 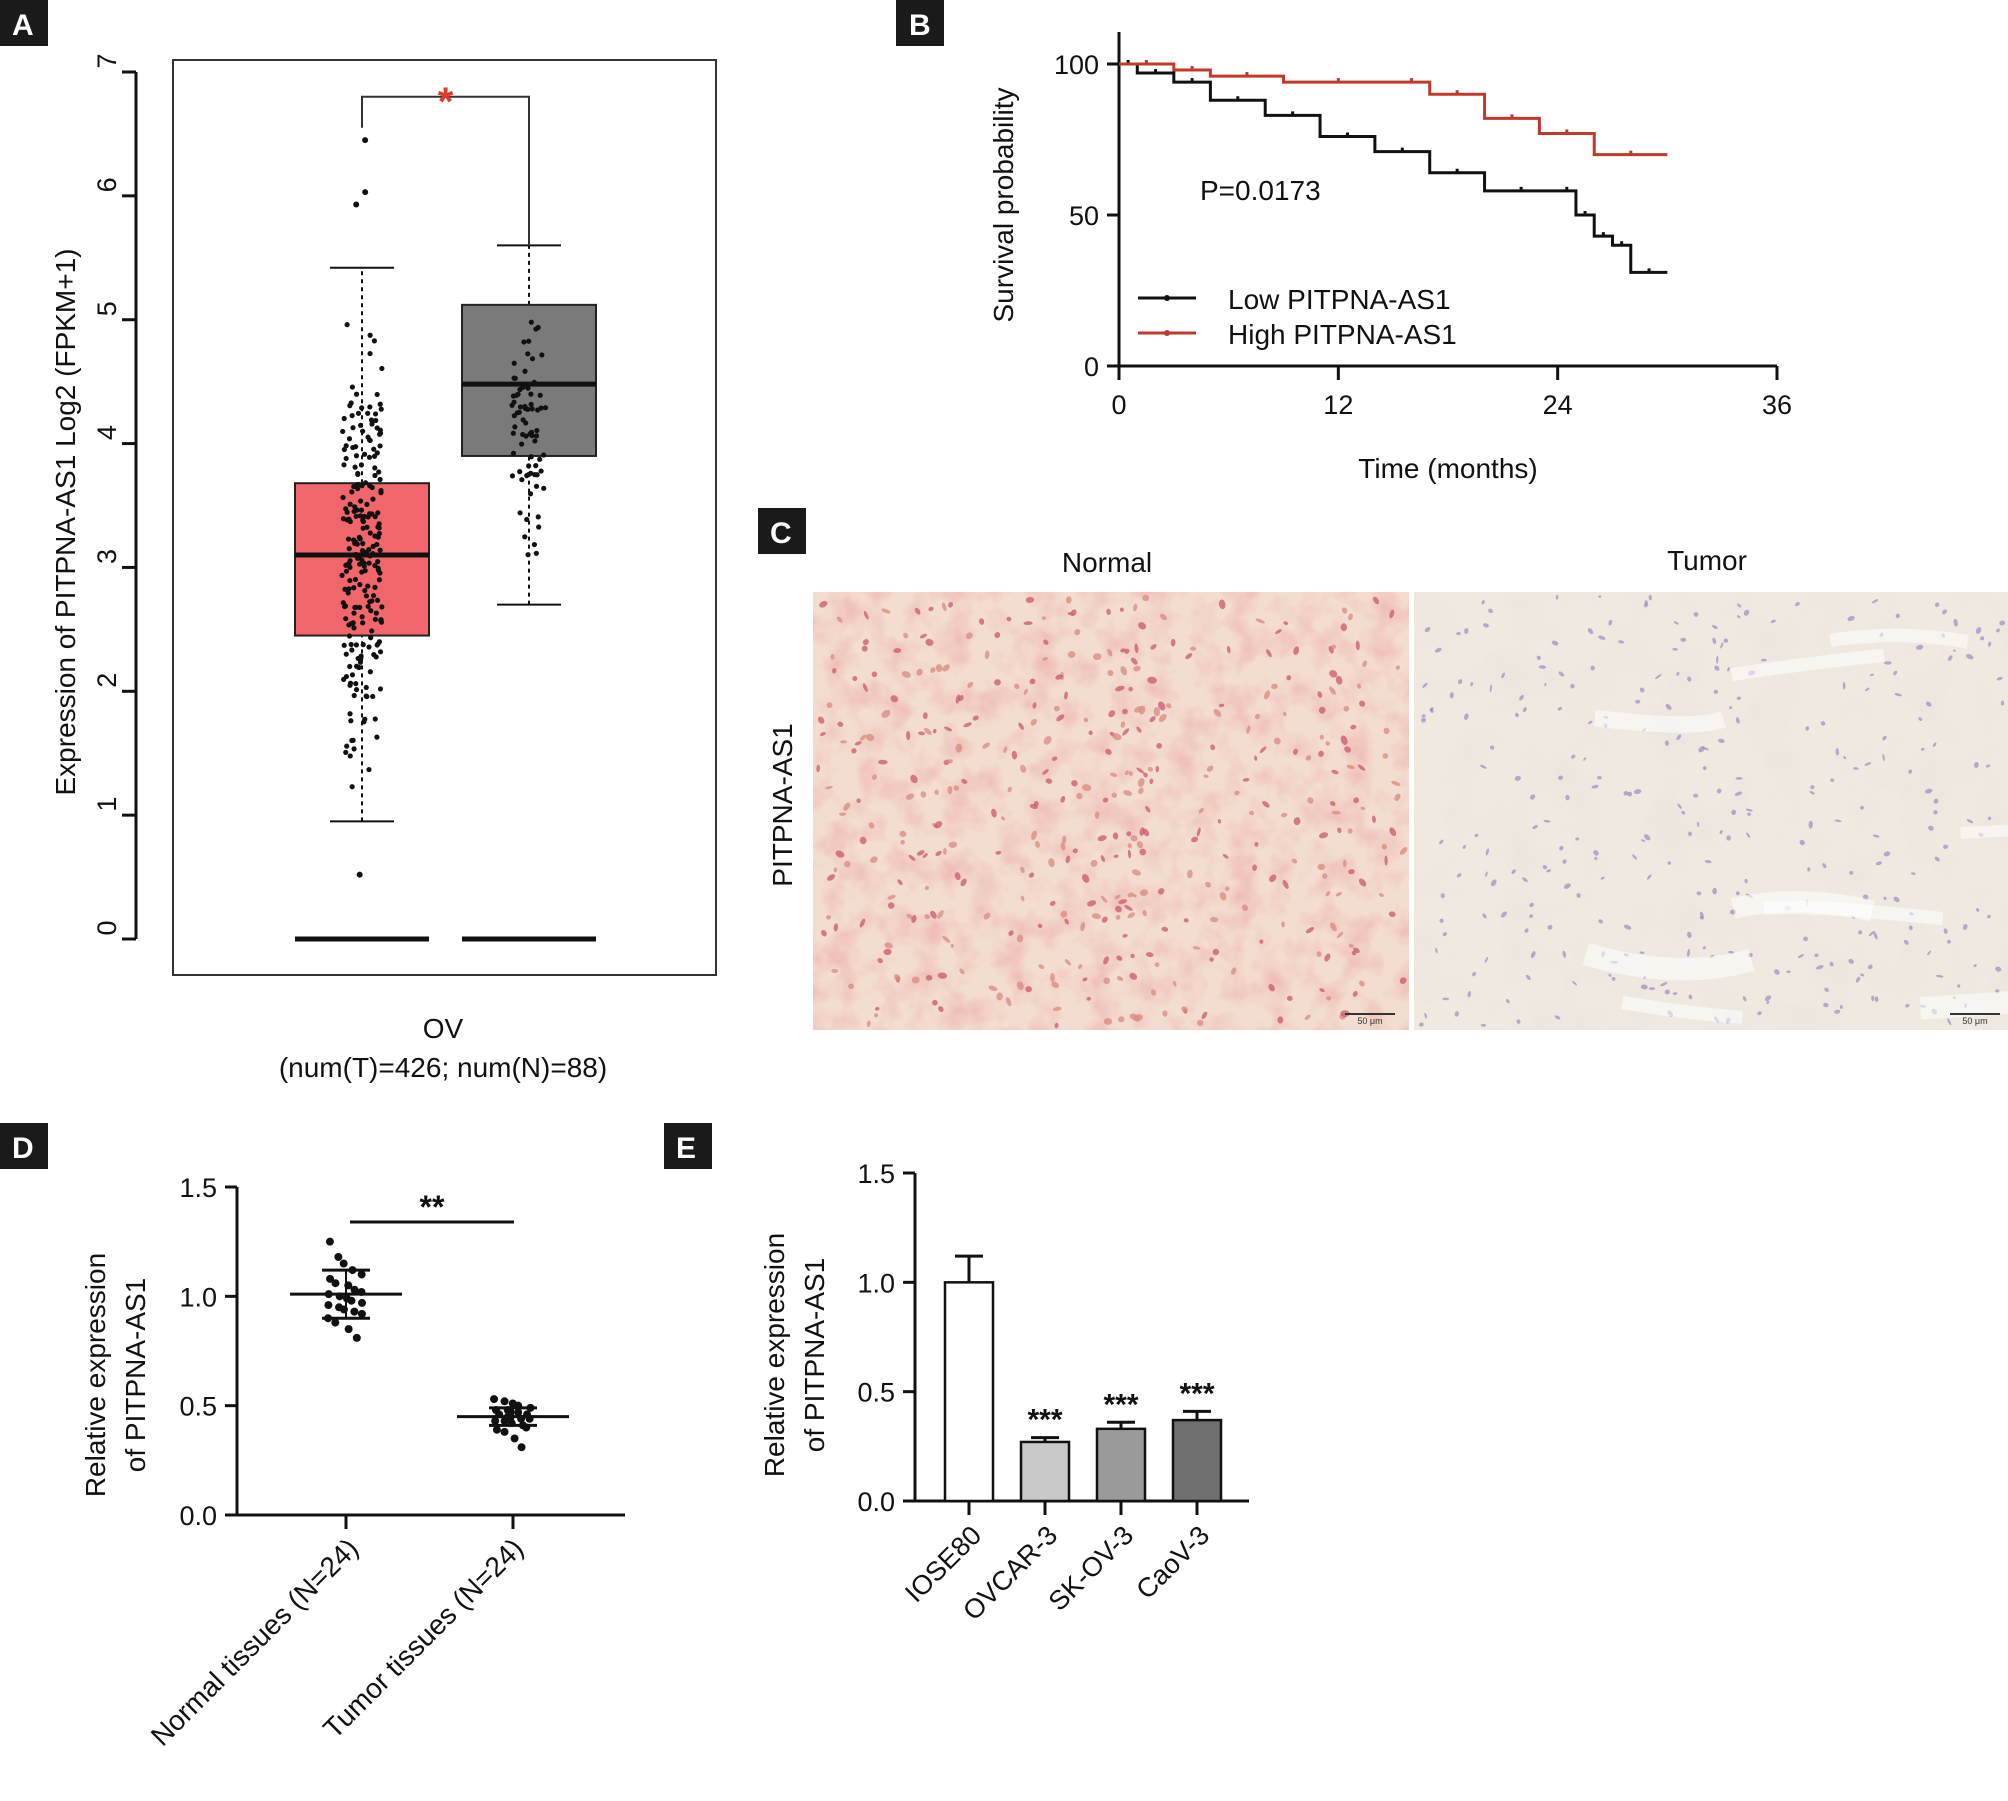 What do you see at coordinates (920, 25) in the screenshot?
I see `panel-b-label: B` at bounding box center [920, 25].